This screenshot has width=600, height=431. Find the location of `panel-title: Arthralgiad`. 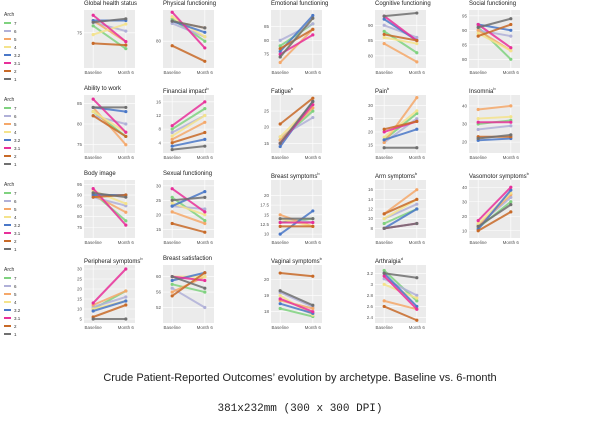

panel-title: Arthralgiad is located at coordinates (389, 260).